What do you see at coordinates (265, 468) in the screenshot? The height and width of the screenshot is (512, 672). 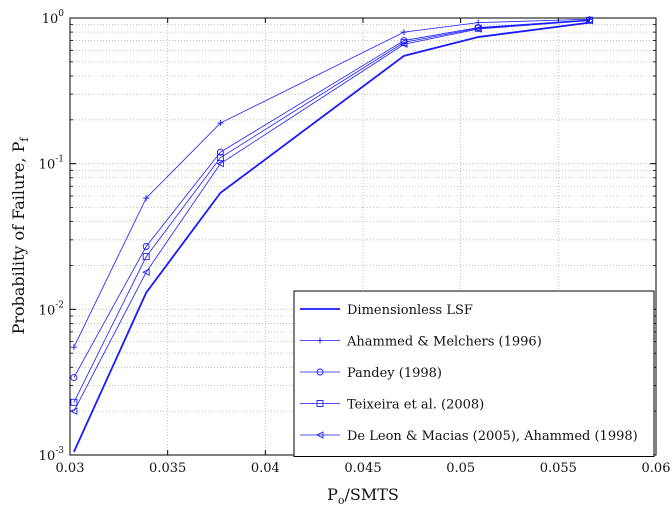 I see `x-tick-label: 0.04` at bounding box center [265, 468].